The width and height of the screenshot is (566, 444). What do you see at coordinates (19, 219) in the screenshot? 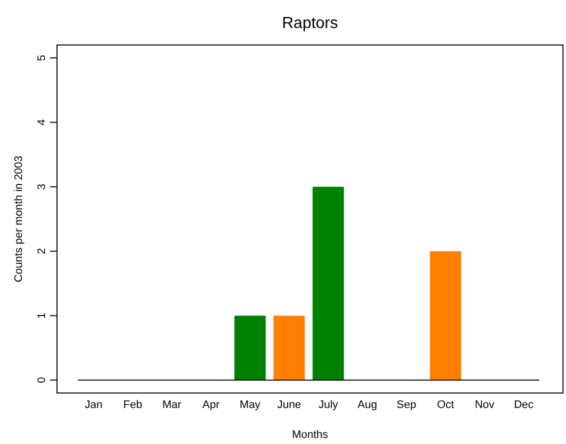
I see `y-axis-title: Counts per month in 2003` at bounding box center [19, 219].